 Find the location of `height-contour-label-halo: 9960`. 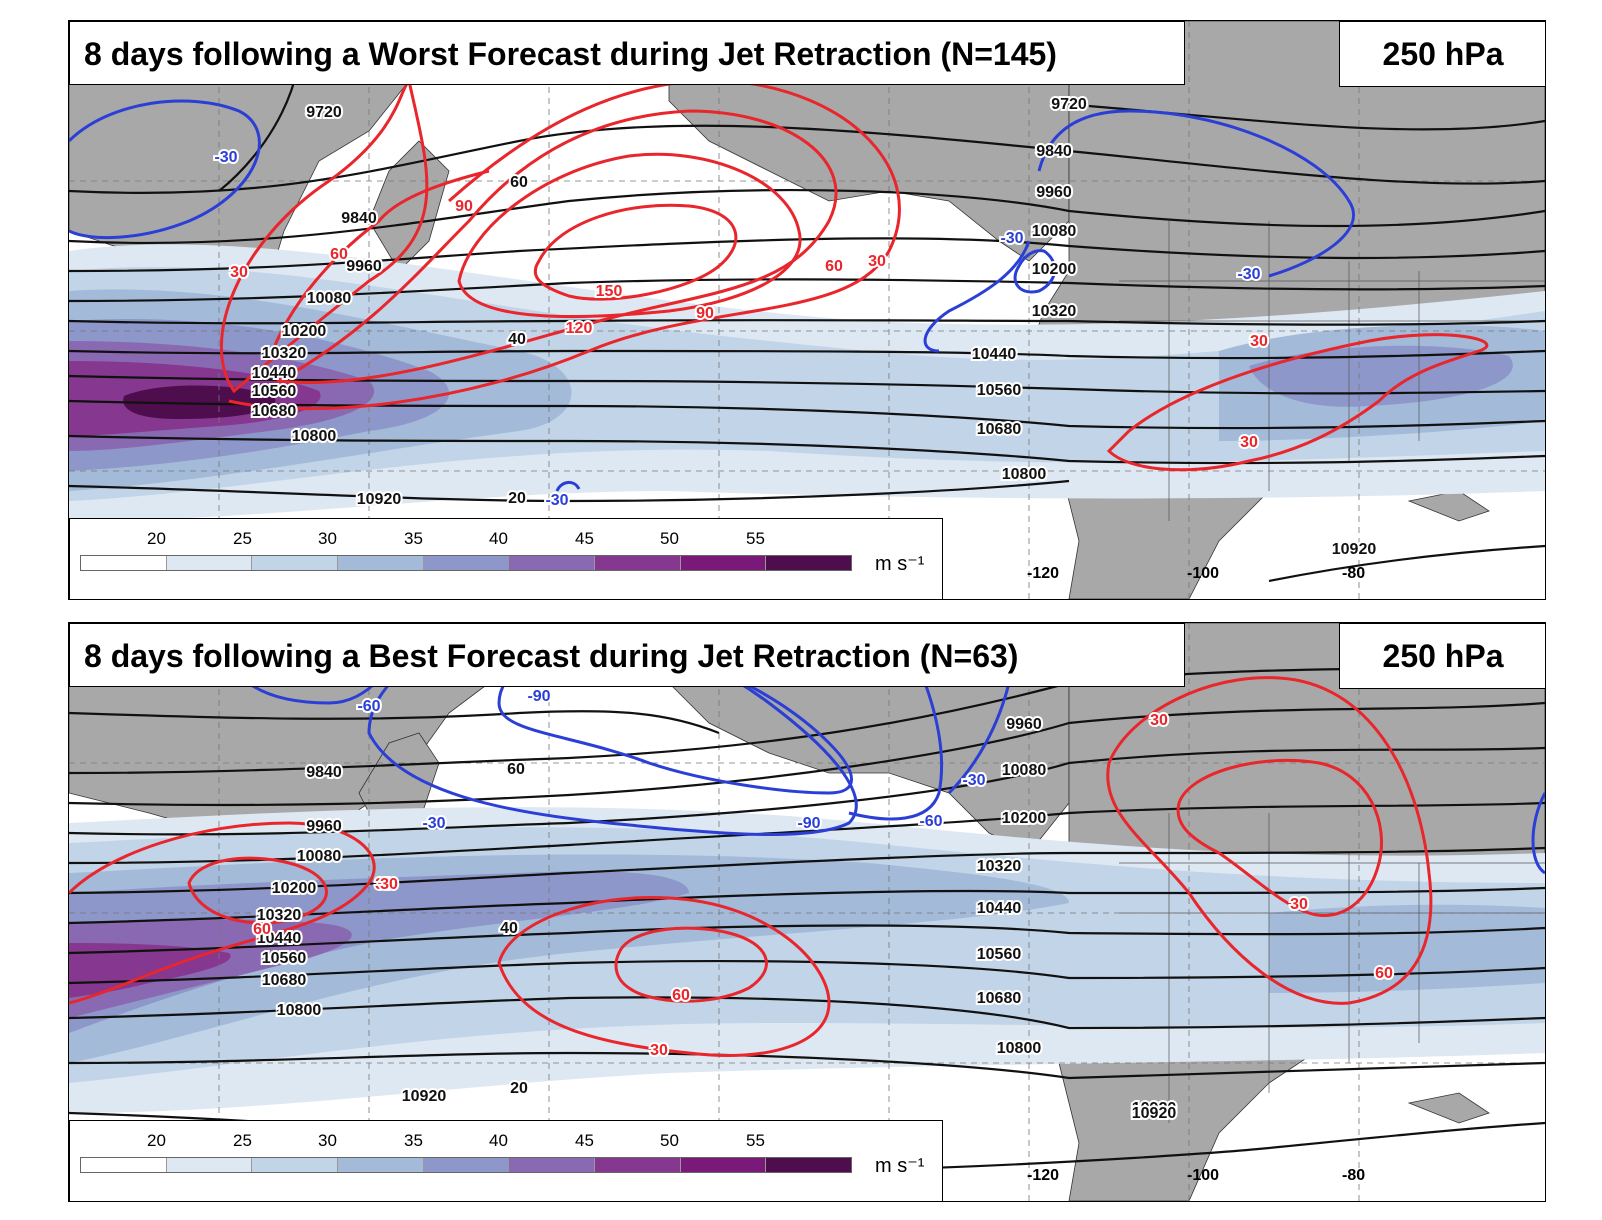

height-contour-label-halo: 9960 is located at coordinates (364, 266).